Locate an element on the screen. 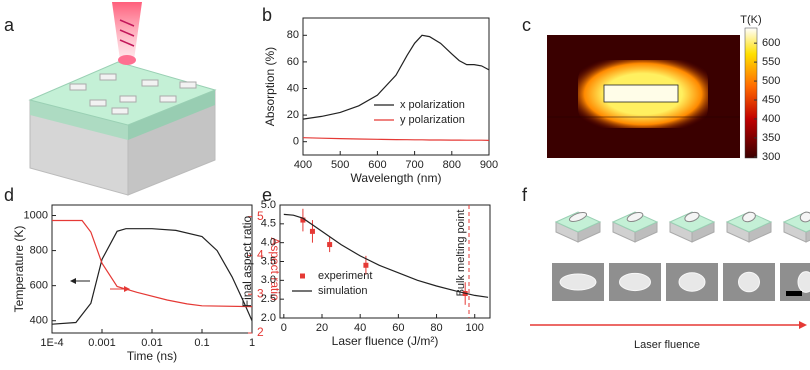 Image resolution: width=810 pixels, height=370 pixels. colorbar-tick-label: 400 is located at coordinates (771, 119).